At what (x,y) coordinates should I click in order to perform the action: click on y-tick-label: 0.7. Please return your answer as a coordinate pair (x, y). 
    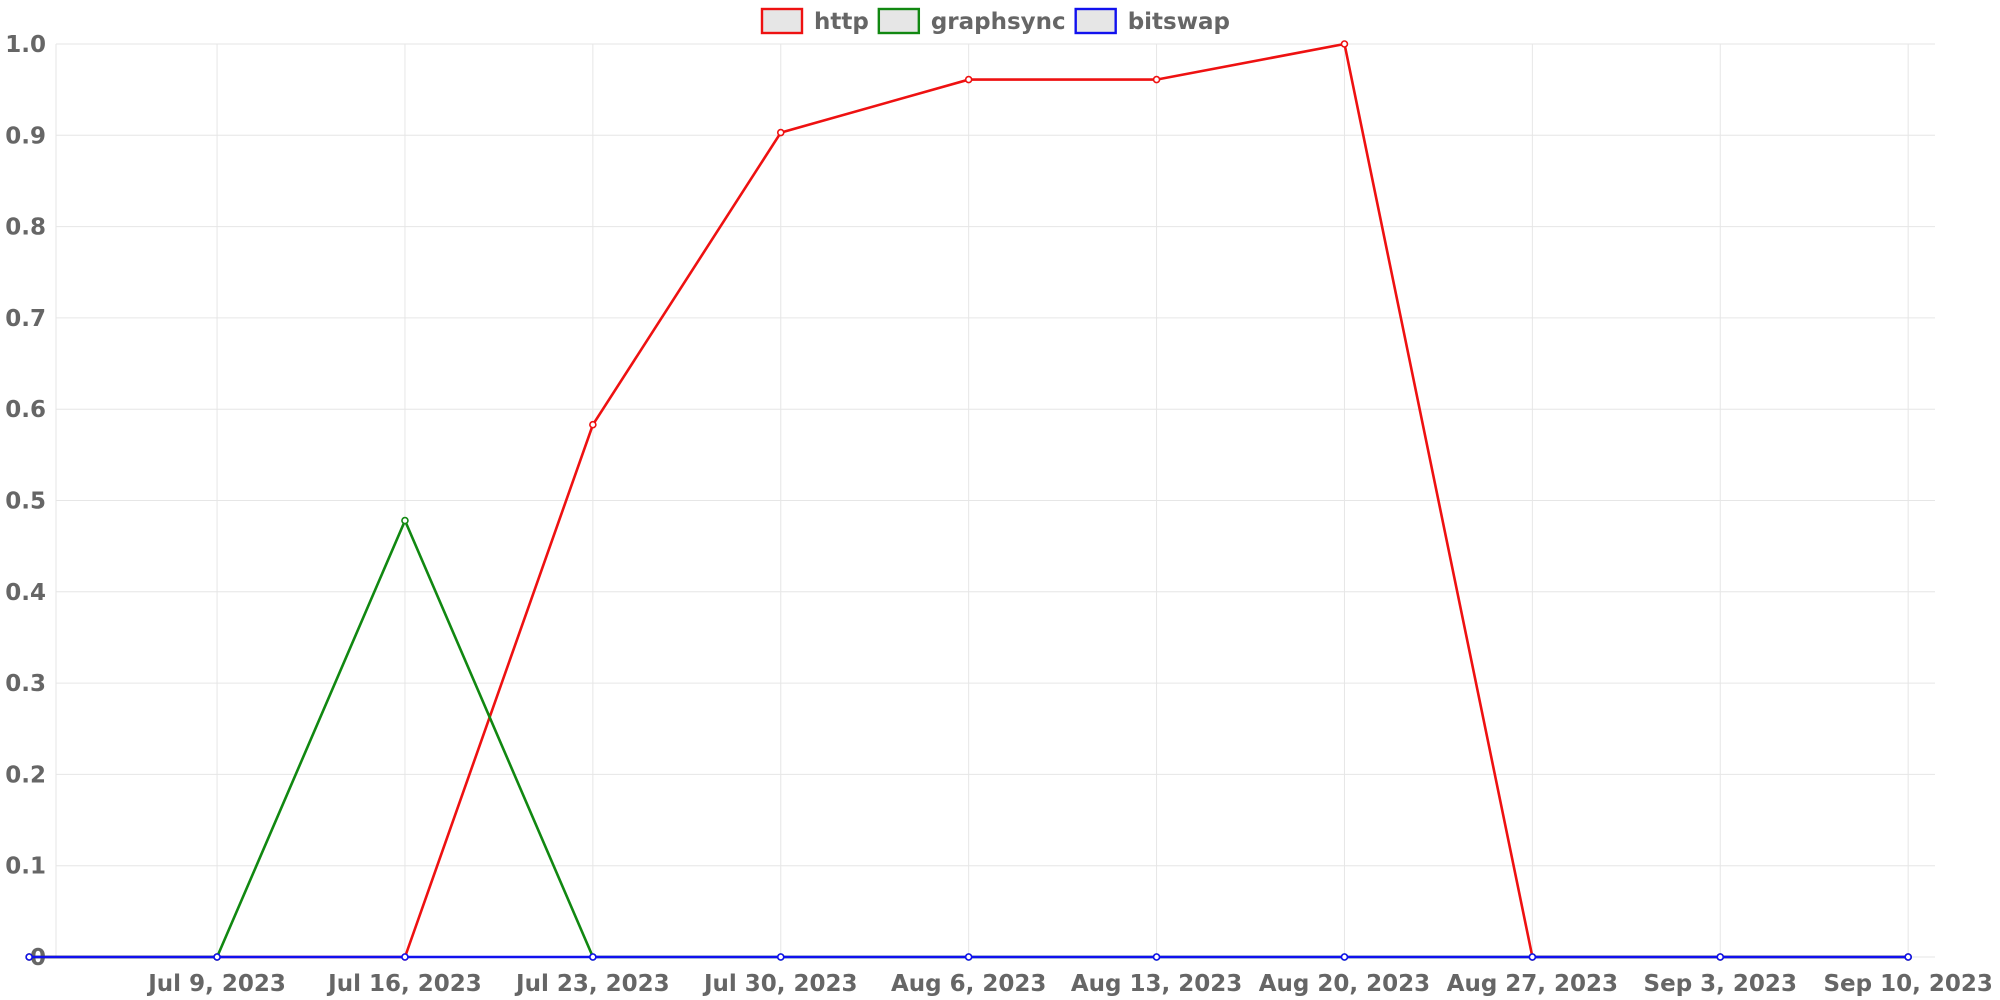
    Looking at the image, I should click on (25, 319).